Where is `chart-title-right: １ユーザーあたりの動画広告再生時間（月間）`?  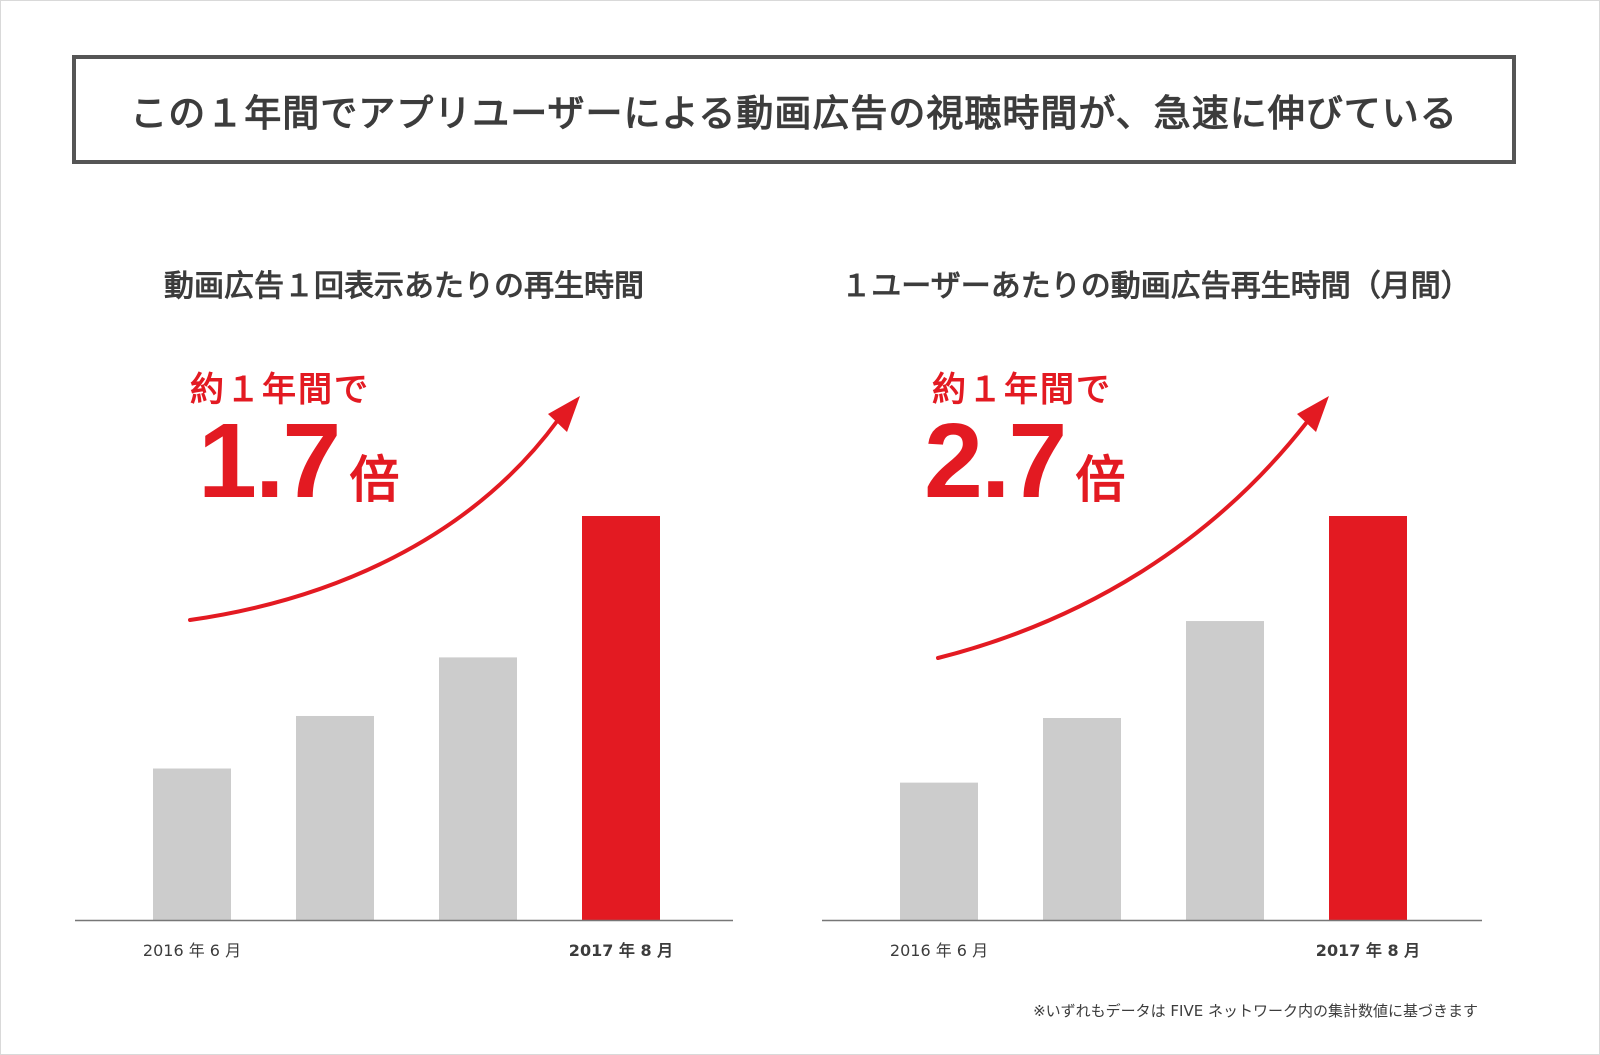
chart-title-right: １ユーザーあたりの動画広告再生時間（月間） is located at coordinates (1156, 286).